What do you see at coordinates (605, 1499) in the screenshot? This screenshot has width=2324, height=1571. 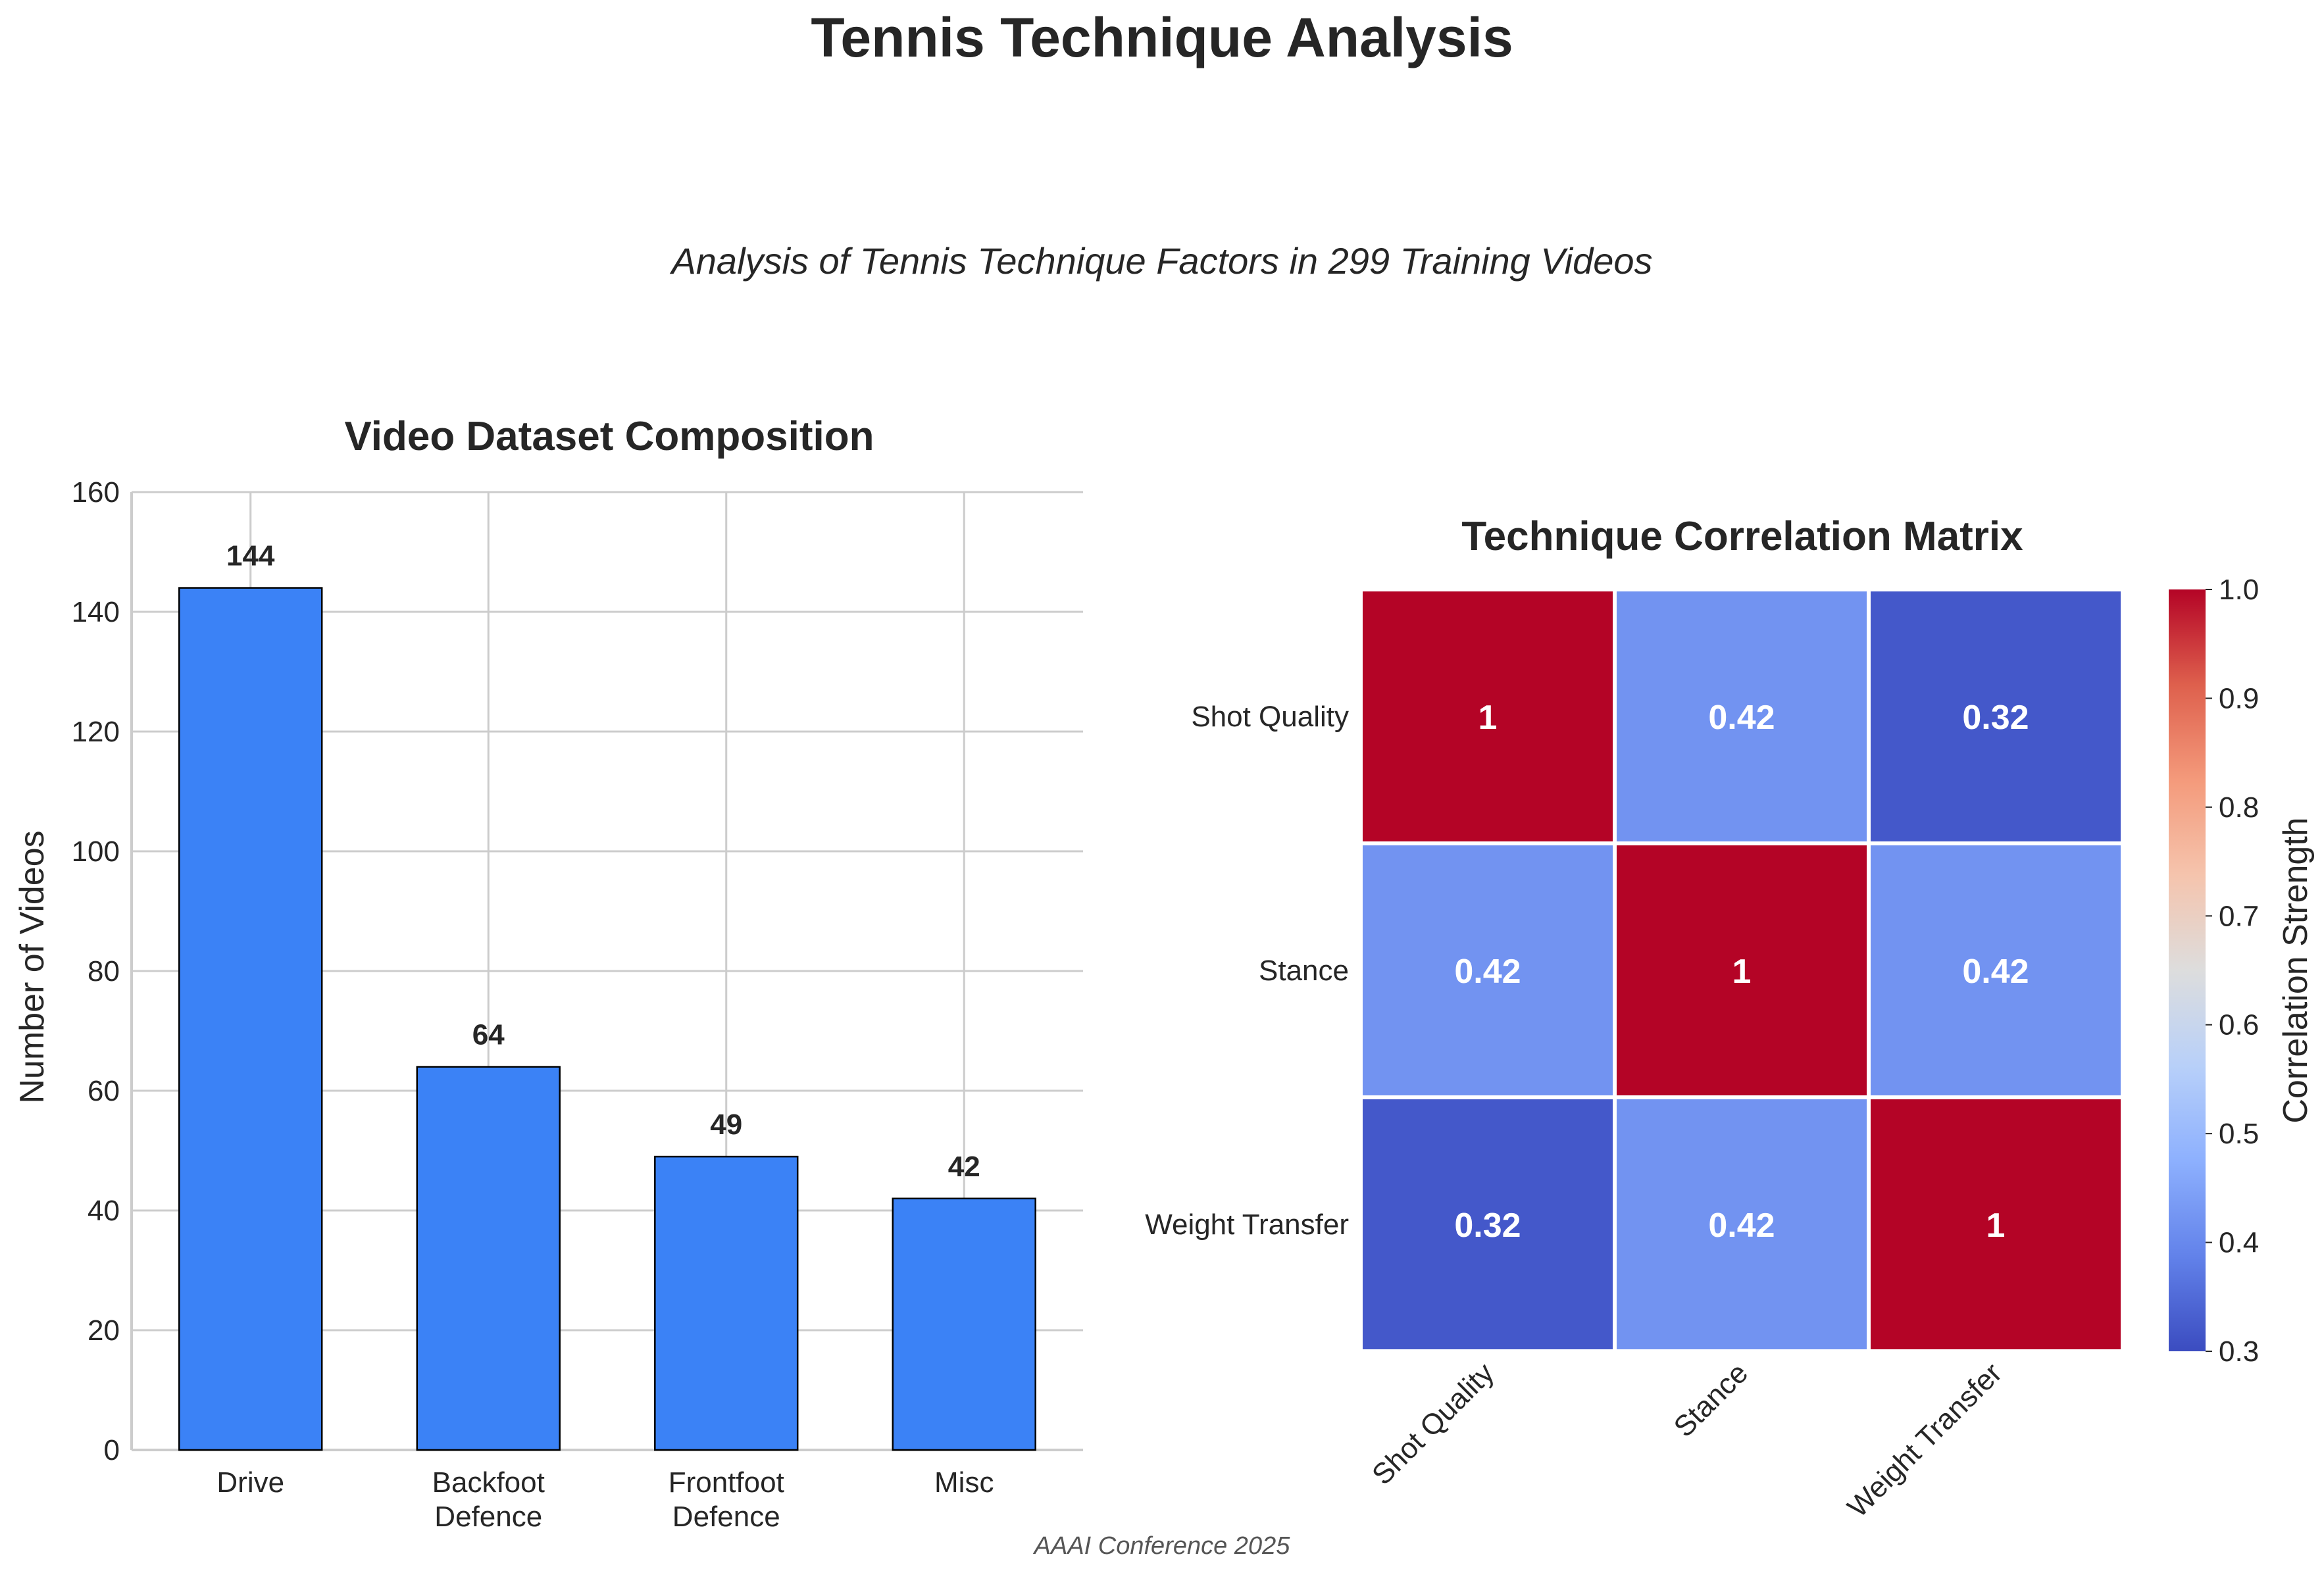 I see `bar-x-ticks: Drive Backfoot Defence Frontfoot Defence Misc` at bounding box center [605, 1499].